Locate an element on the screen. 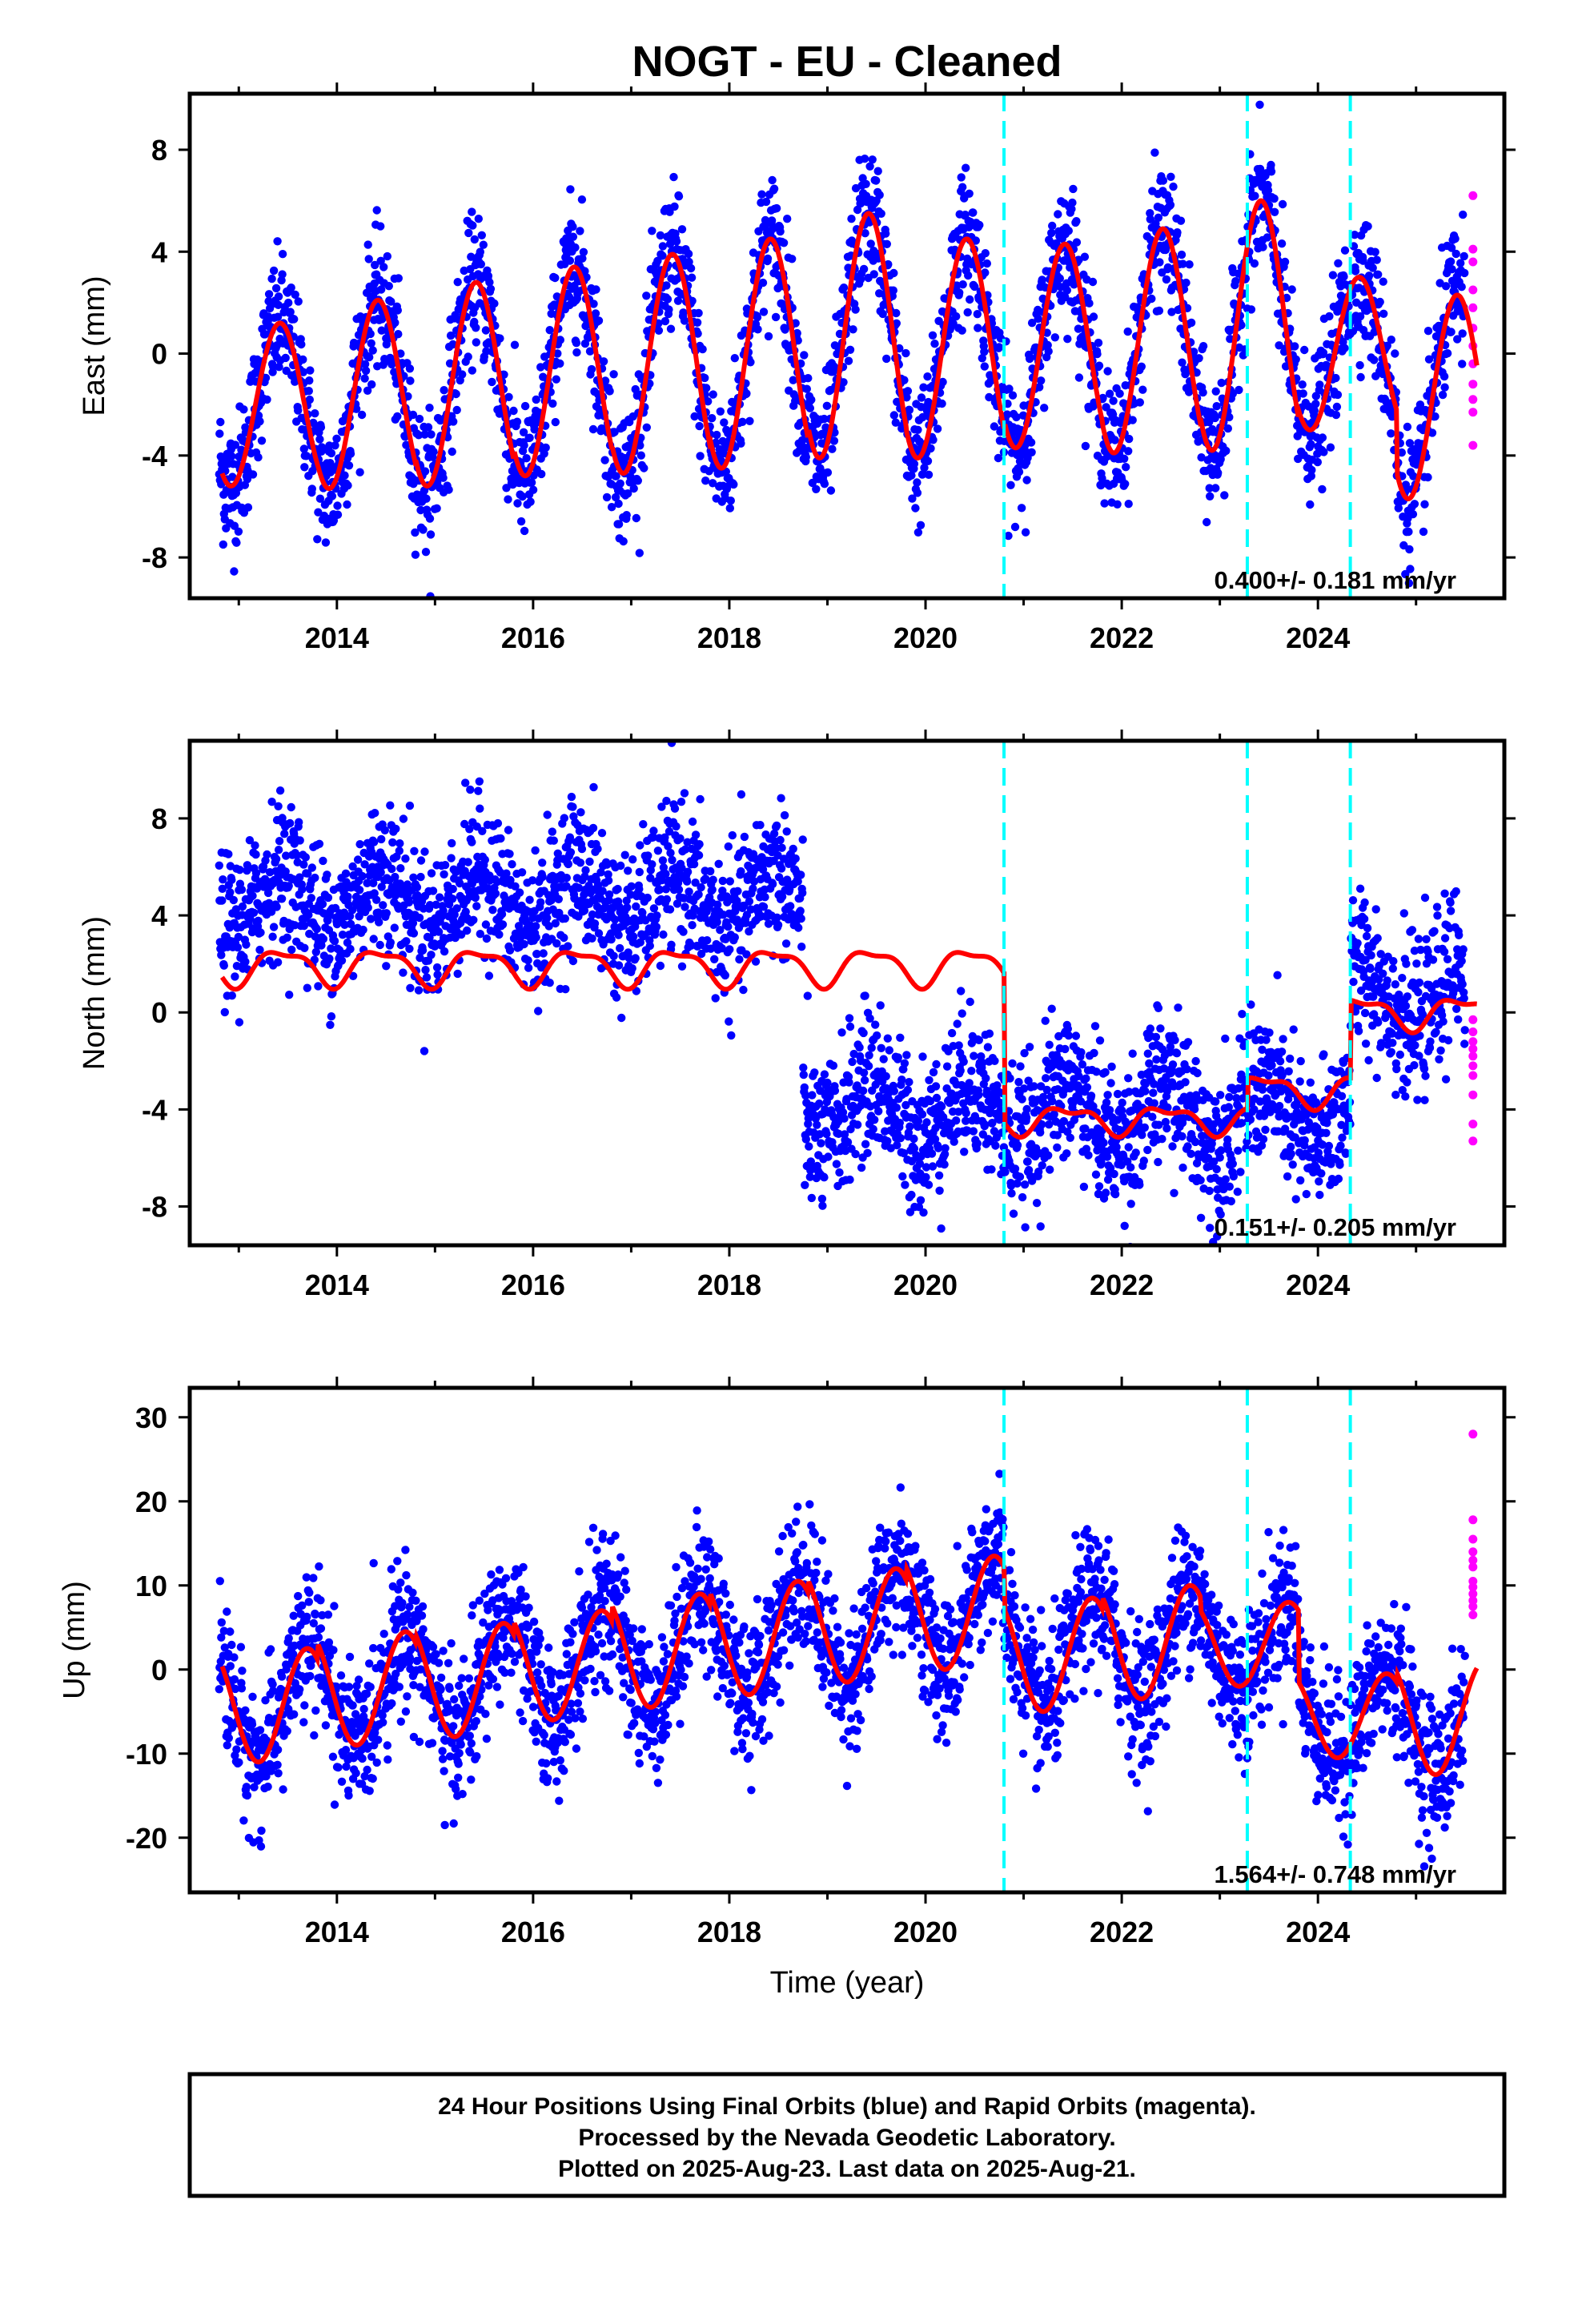 The width and height of the screenshot is (1582, 2324). y-tick-label: 8 is located at coordinates (159, 150).